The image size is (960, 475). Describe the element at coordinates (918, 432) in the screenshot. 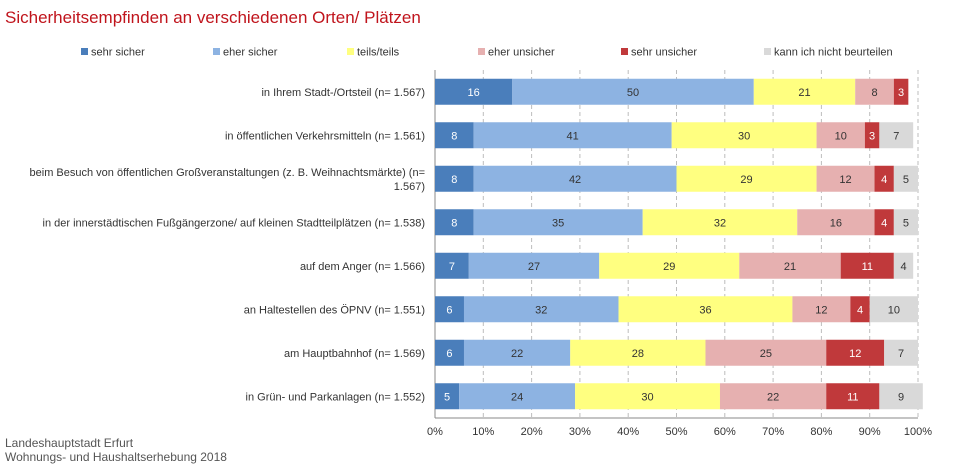

I see `x-tick-label-10: 100%` at that location.